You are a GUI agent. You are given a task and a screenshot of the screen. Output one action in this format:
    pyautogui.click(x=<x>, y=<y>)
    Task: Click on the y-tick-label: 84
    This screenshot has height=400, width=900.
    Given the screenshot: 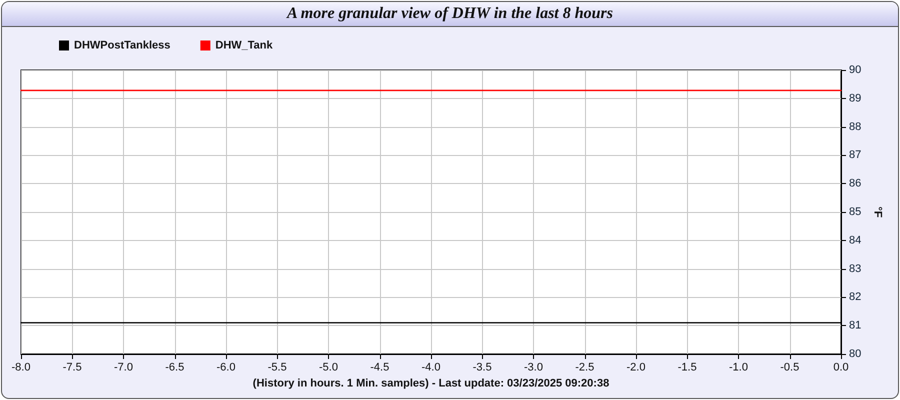 What is the action you would take?
    pyautogui.click(x=855, y=240)
    